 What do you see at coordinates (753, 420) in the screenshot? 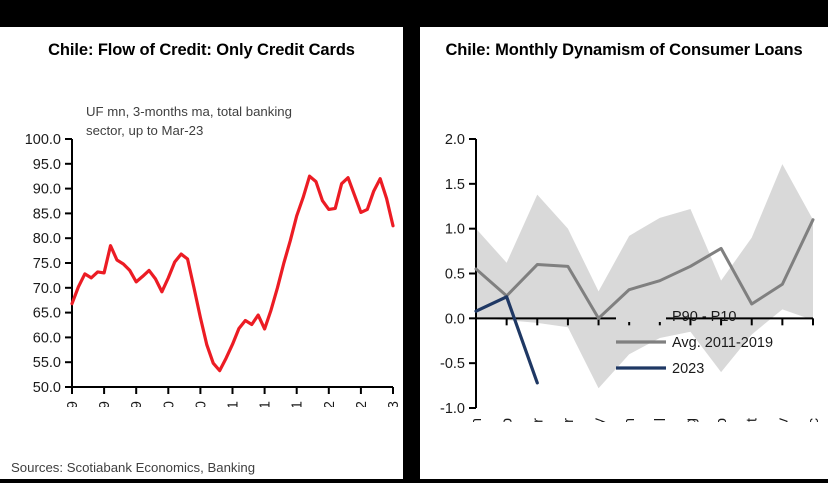
I see `right-x-tick-label: Oct` at bounding box center [753, 420].